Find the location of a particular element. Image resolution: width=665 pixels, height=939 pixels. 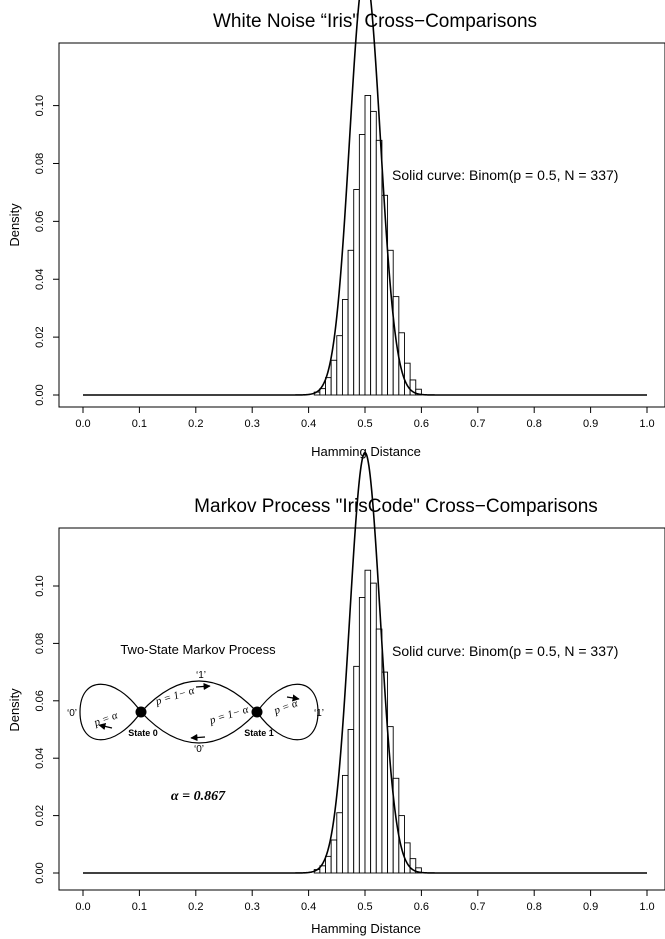

bottom-x-tick-label: 1.0 is located at coordinates (646, 907).